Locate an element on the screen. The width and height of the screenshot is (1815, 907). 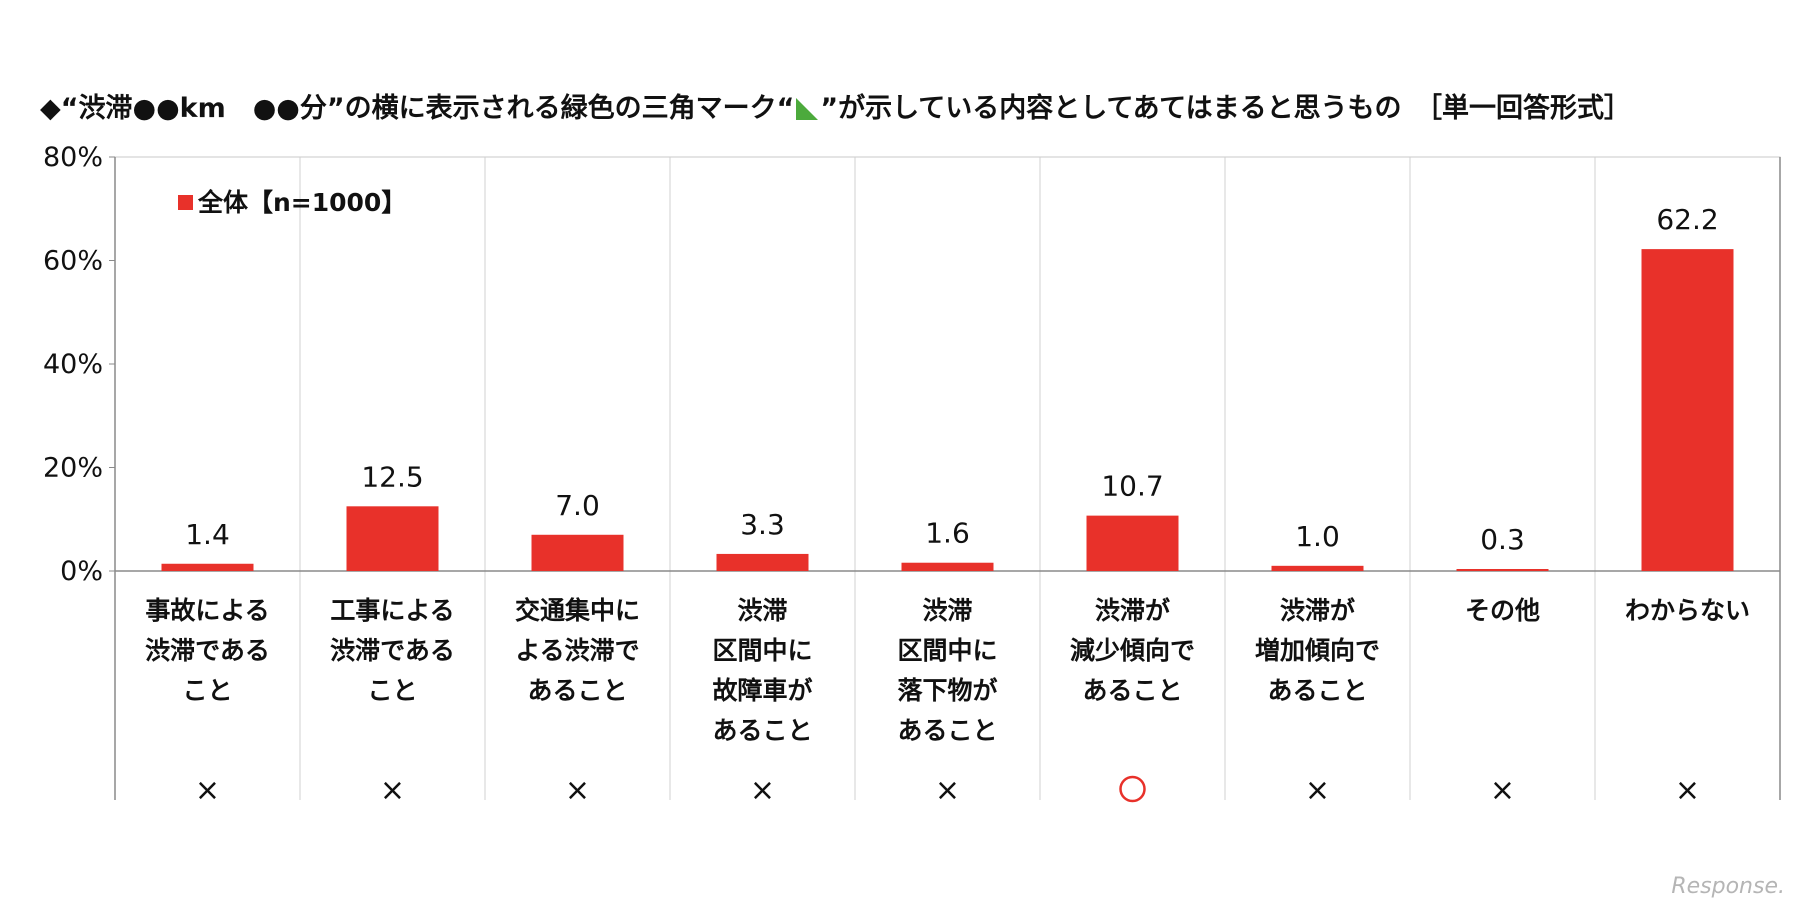
data-label: 7.0 is located at coordinates (577, 505).